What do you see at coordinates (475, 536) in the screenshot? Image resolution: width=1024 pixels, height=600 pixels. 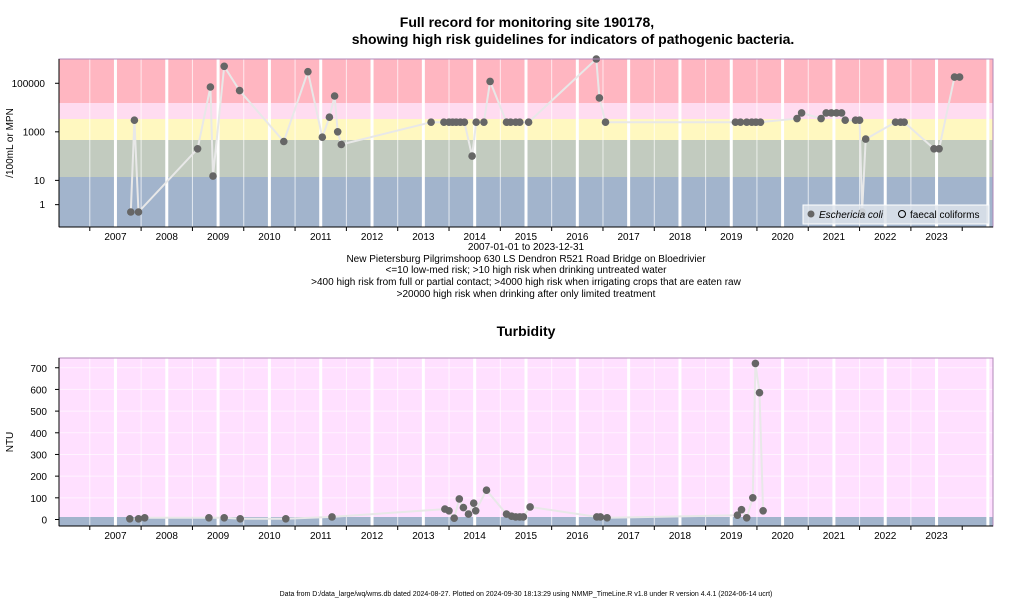 I see `x-tick-label: 2014` at bounding box center [475, 536].